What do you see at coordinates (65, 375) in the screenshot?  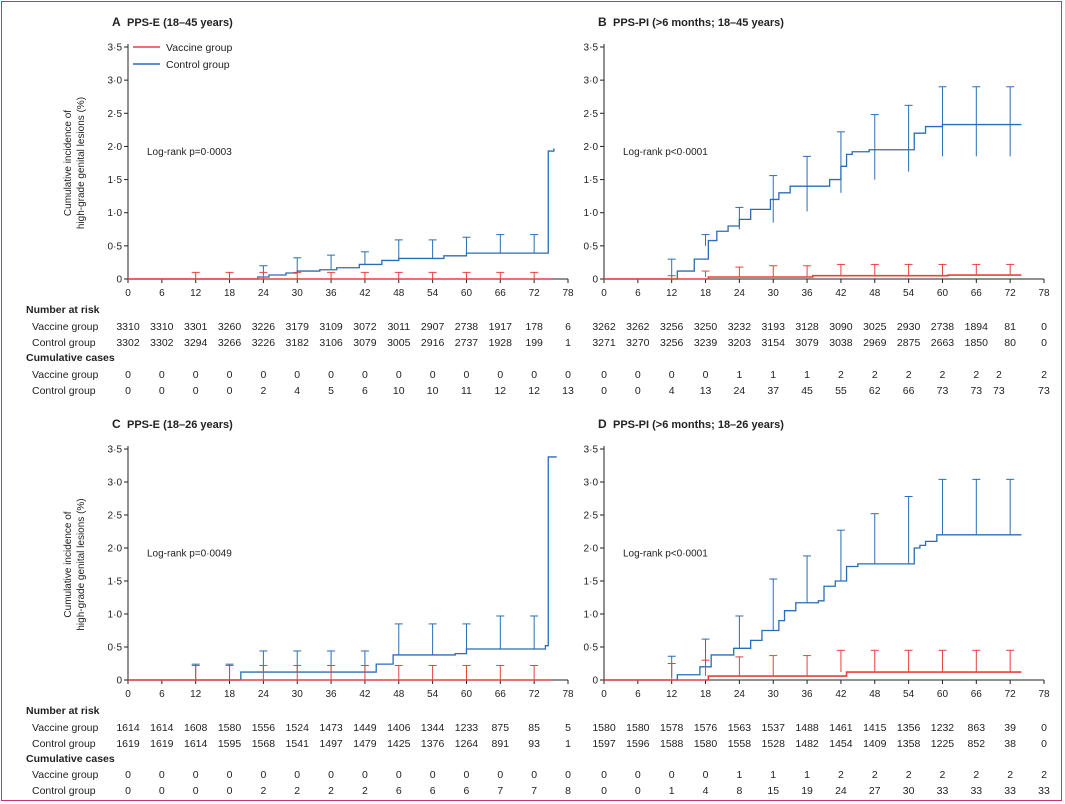 I see `panel-a-cases-vaccine-label: Vaccine group` at bounding box center [65, 375].